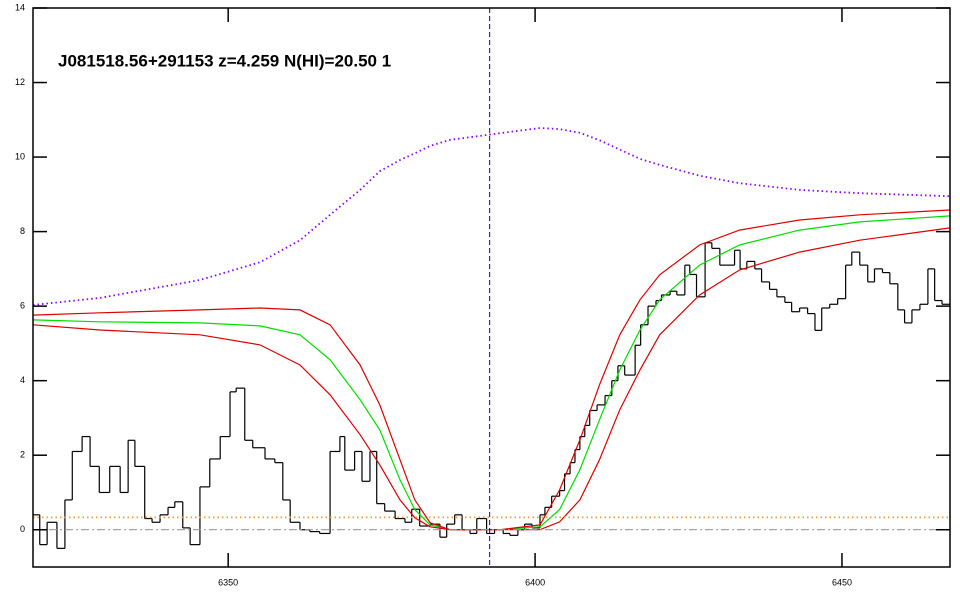  What do you see at coordinates (22, 380) in the screenshot?
I see `y-tick-label: 4` at bounding box center [22, 380].